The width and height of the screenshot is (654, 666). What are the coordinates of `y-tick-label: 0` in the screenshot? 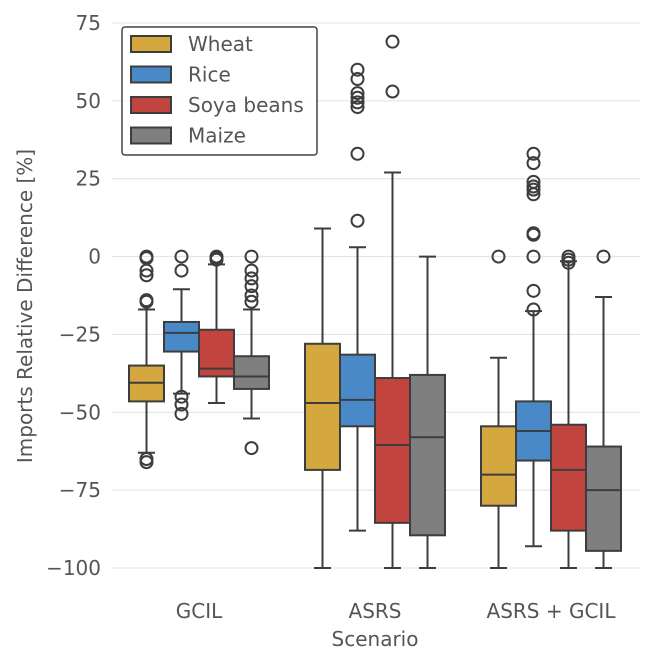 It's located at (94, 257).